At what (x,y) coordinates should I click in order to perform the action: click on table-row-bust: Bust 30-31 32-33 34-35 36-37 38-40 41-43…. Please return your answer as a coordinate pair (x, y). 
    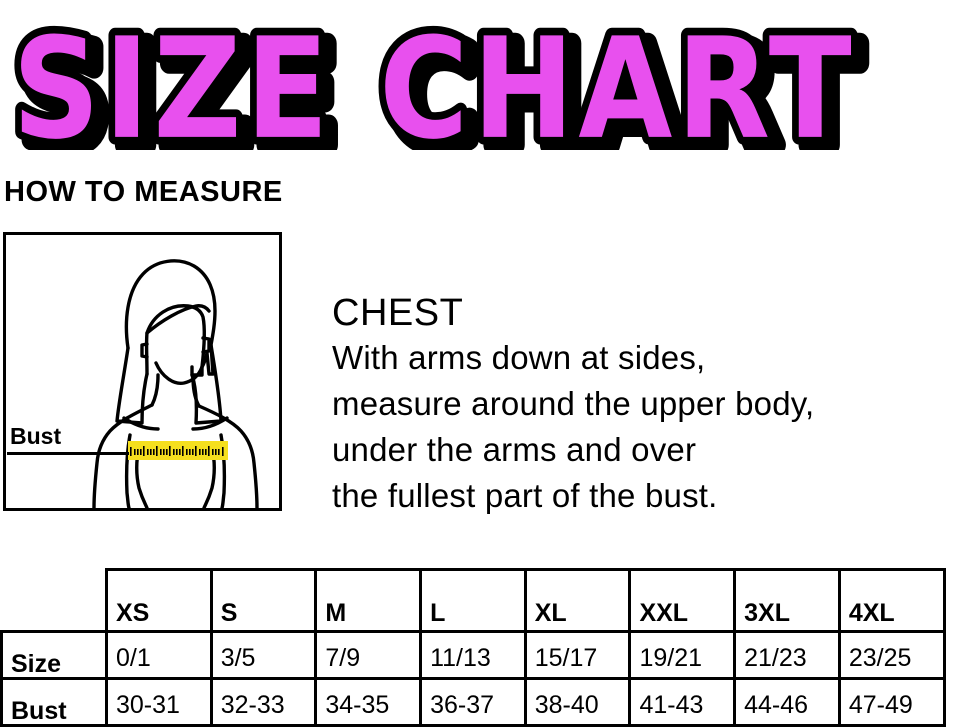
    Looking at the image, I should click on (473, 702).